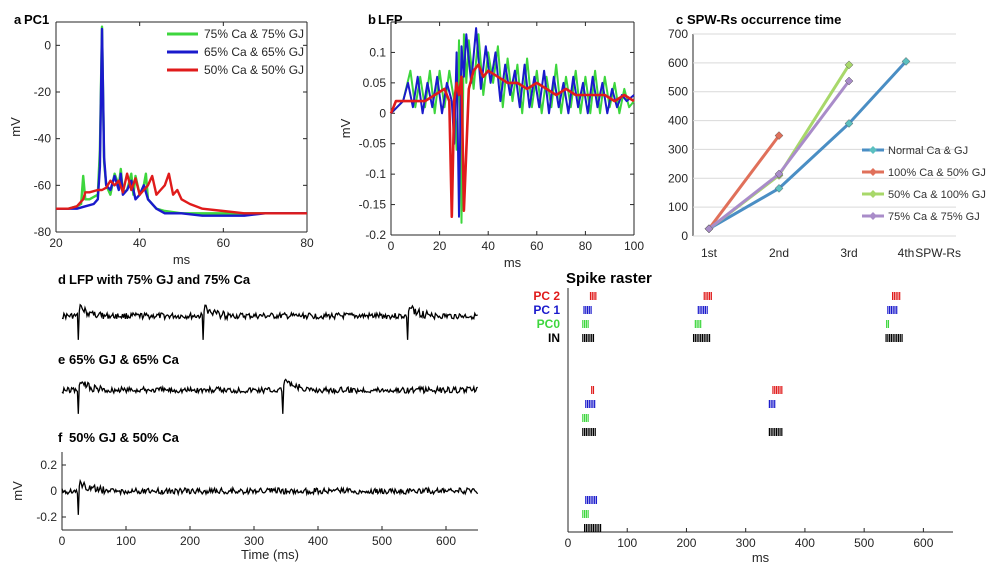 This screenshot has width=987, height=564. Describe the element at coordinates (124, 359) in the screenshot. I see `panel-e-title: 65% GJ & 65% Ca` at that location.